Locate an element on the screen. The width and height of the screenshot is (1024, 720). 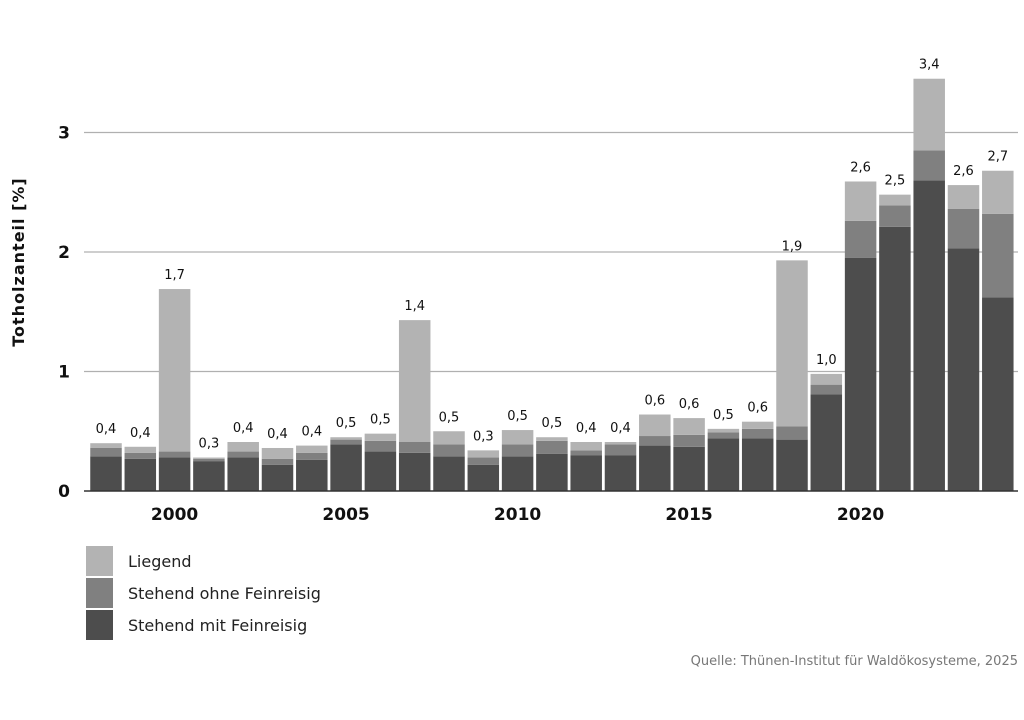
total-label-2019: 1,0 is located at coordinates (826, 360).